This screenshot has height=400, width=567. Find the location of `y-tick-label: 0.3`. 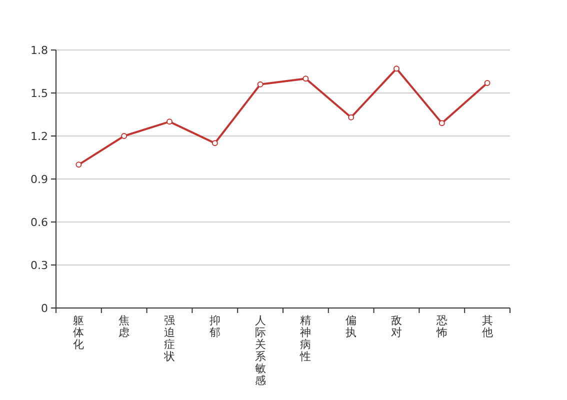

y-tick-label: 0.3 is located at coordinates (39, 265).